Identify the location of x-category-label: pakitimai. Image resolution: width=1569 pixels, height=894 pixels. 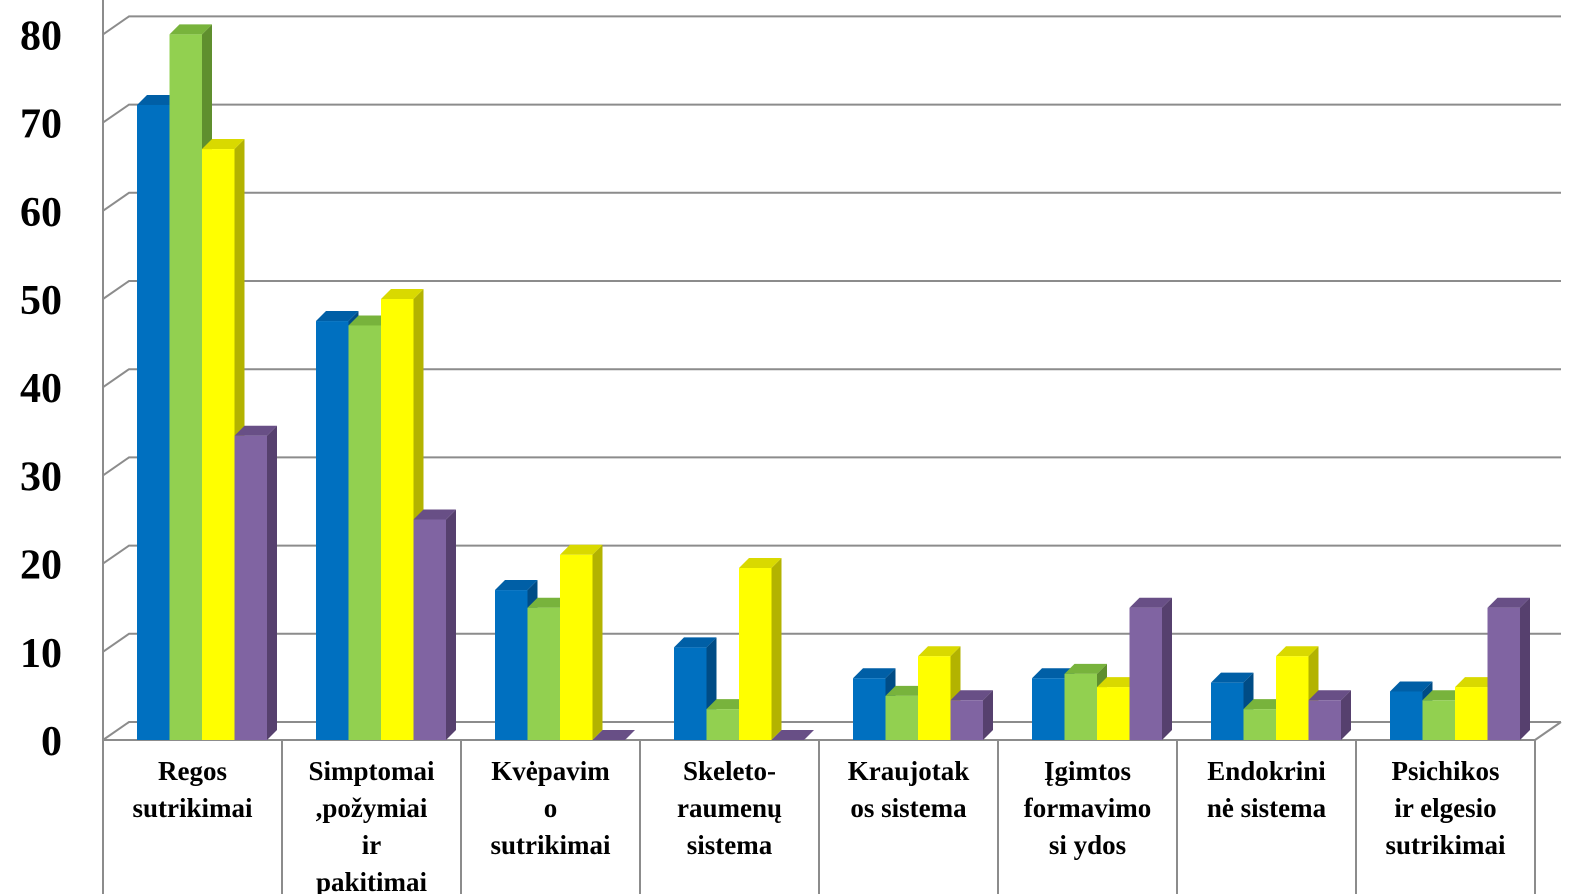
(372, 880).